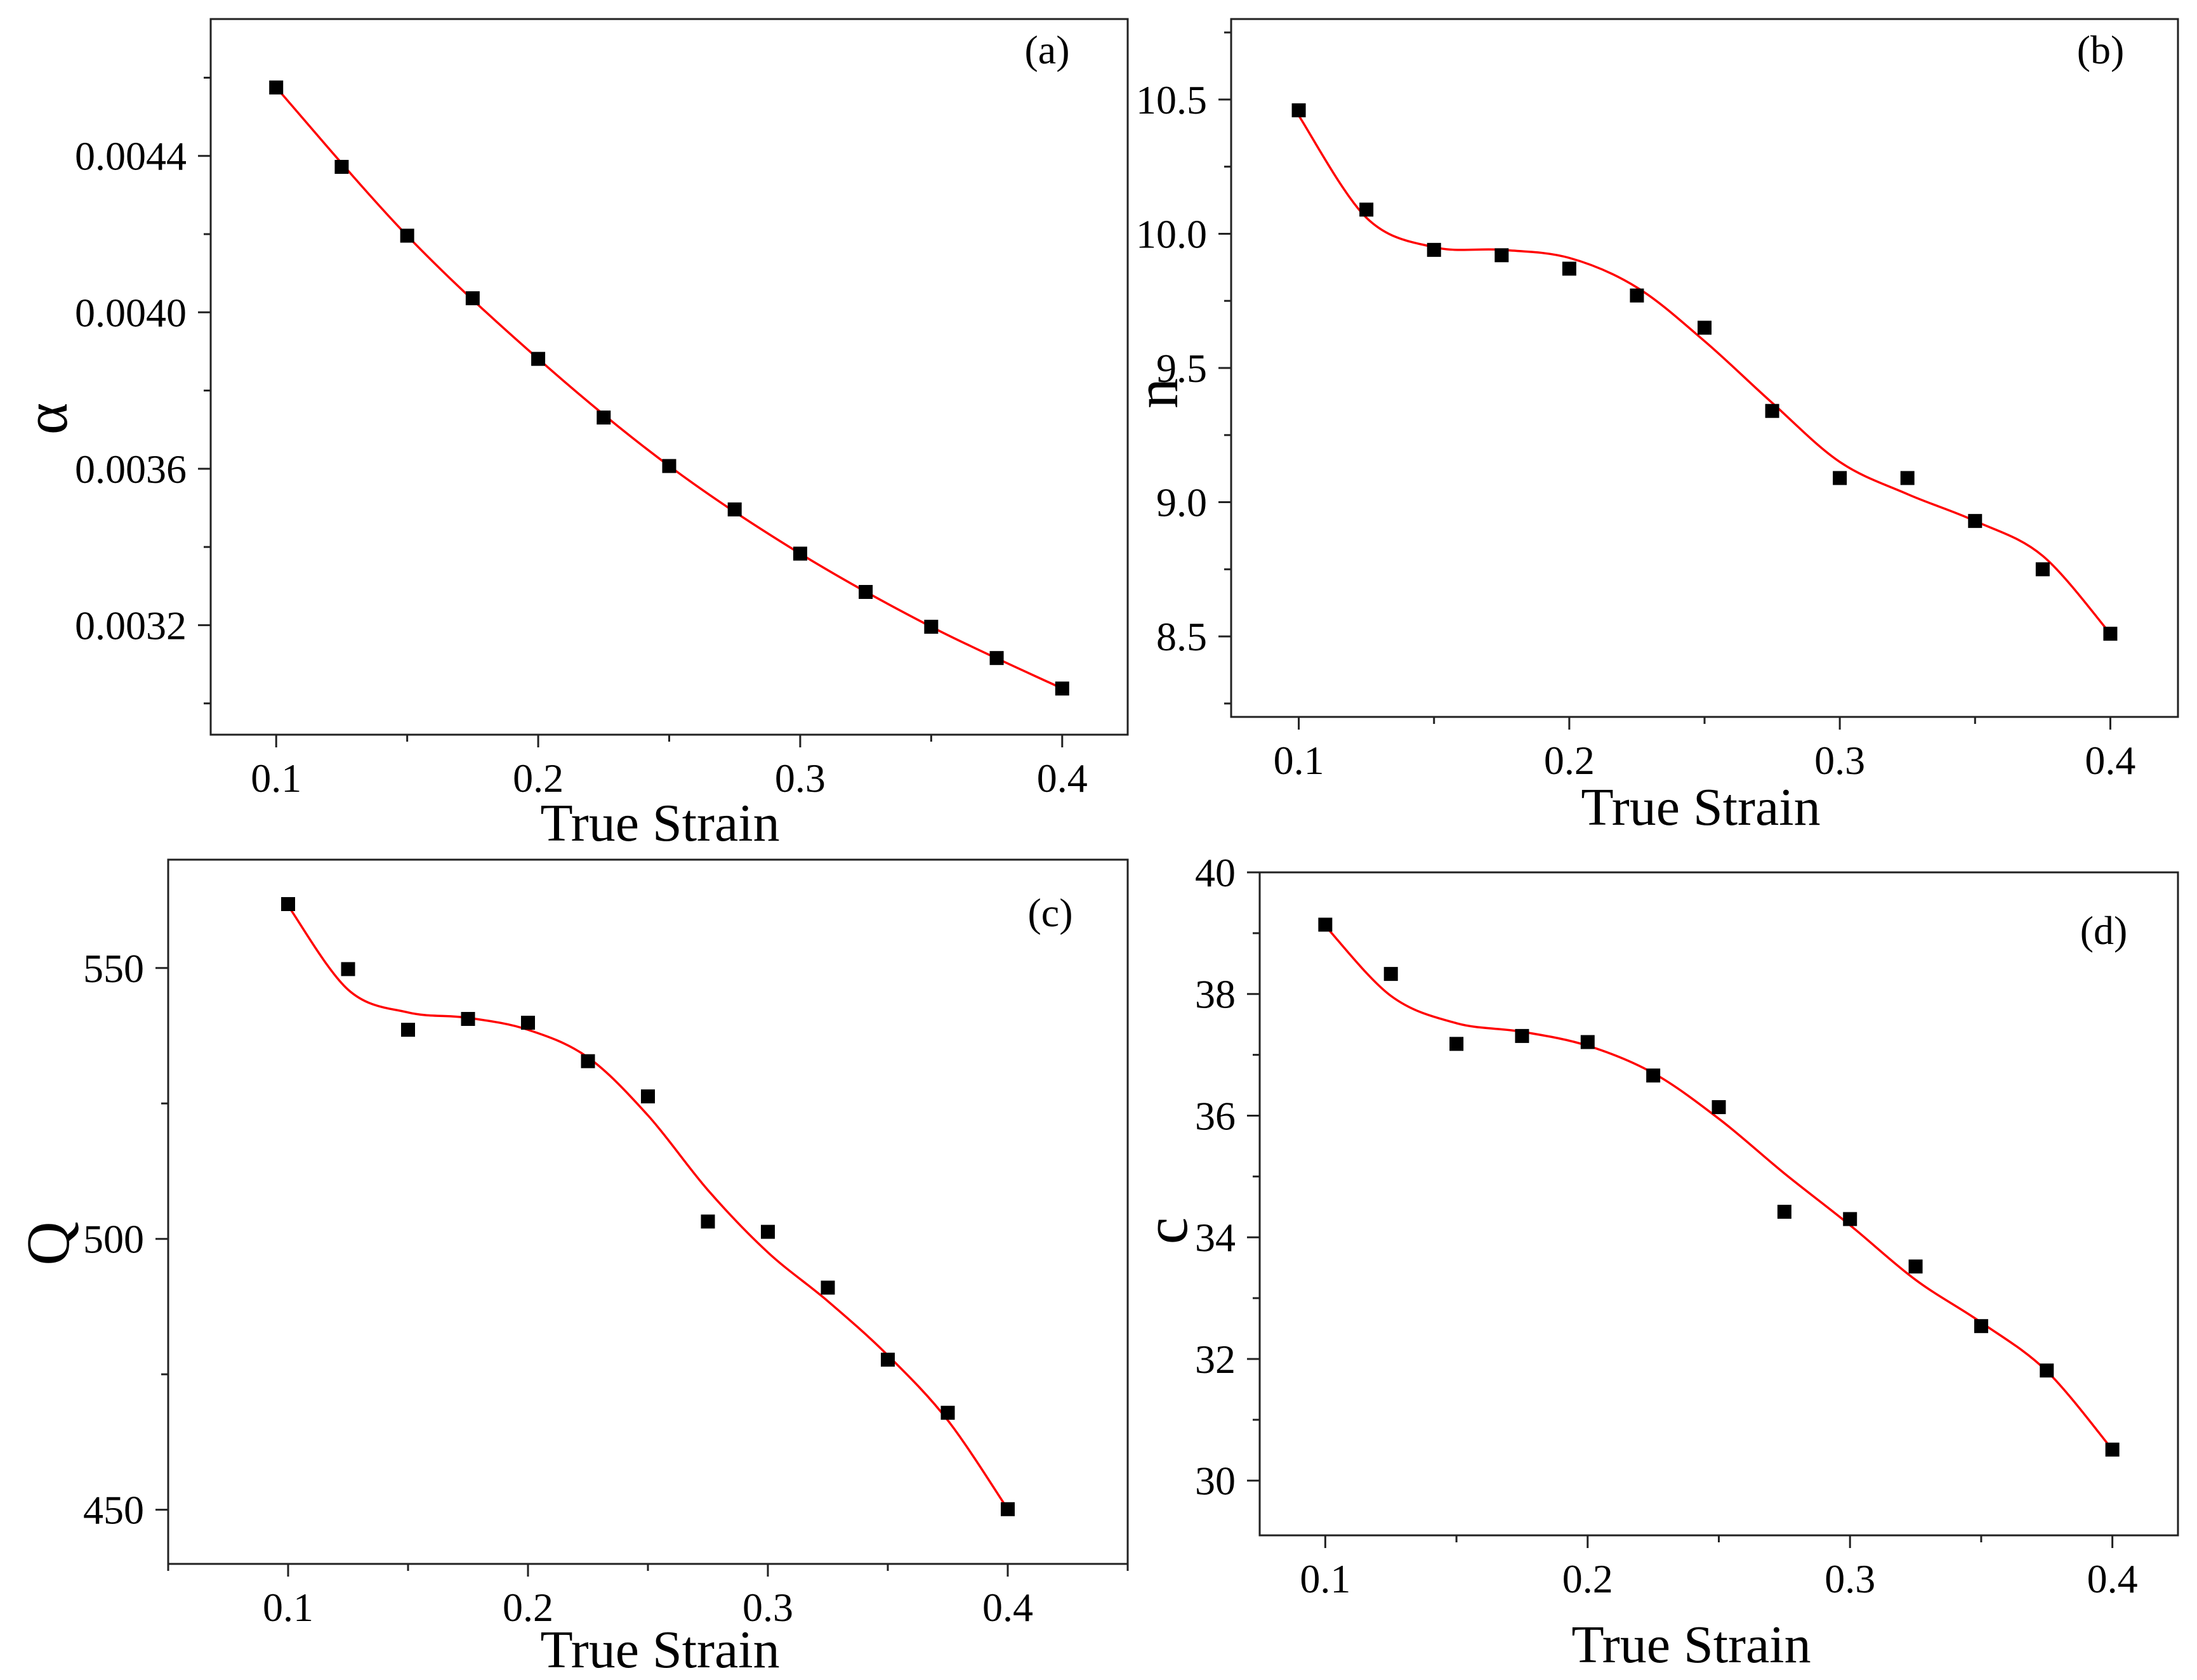 This screenshot has height=1680, width=2197. What do you see at coordinates (2101, 50) in the screenshot?
I see `panel-label-b: (b)` at bounding box center [2101, 50].